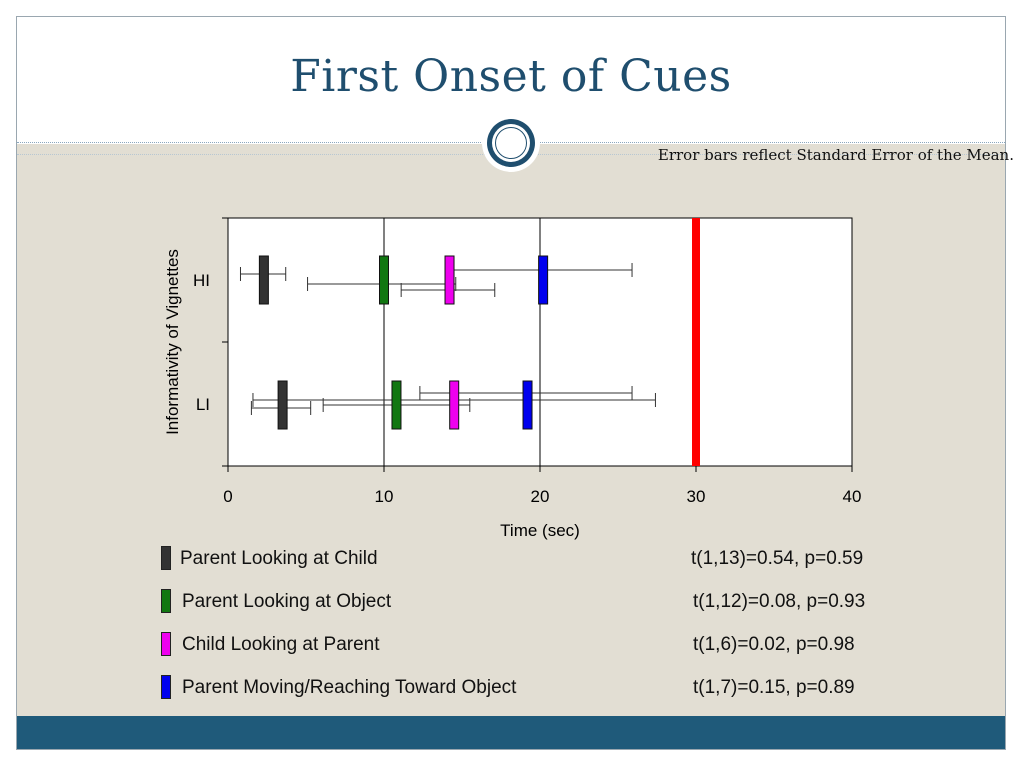 This screenshot has width=1024, height=768. I want to click on slide-title: First Onset of Cues, so click(511, 76).